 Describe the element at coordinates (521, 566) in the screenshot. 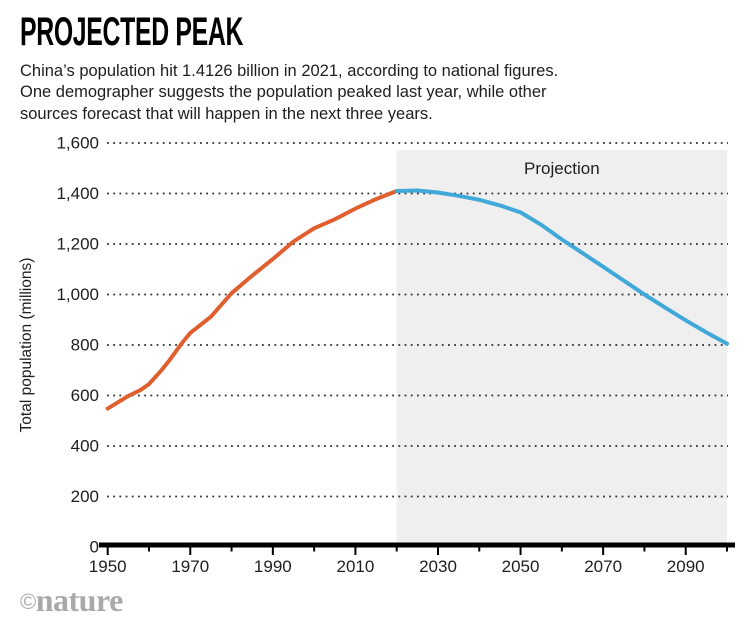

I see `x-tick-label: 2050` at that location.